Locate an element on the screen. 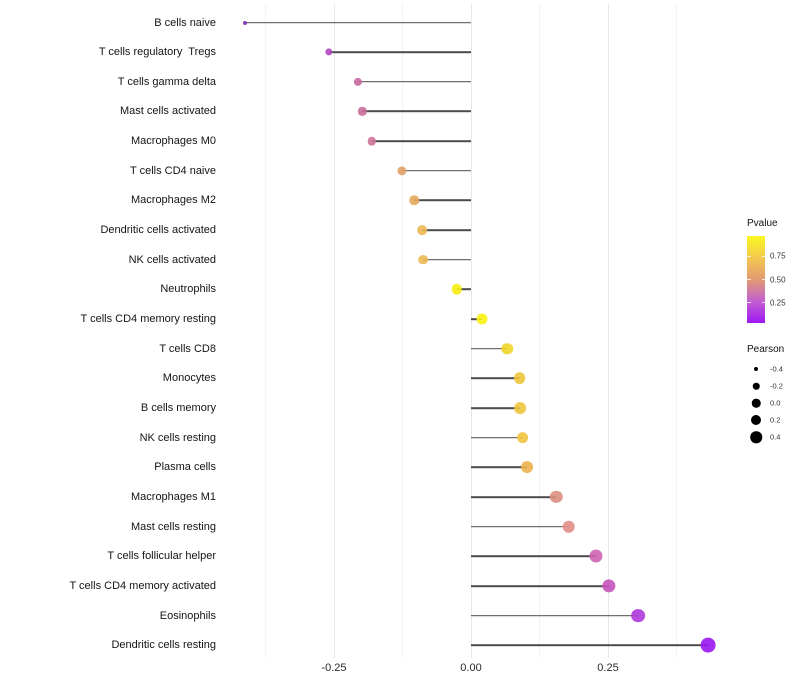  stem-plasma-cells is located at coordinates (499, 467).